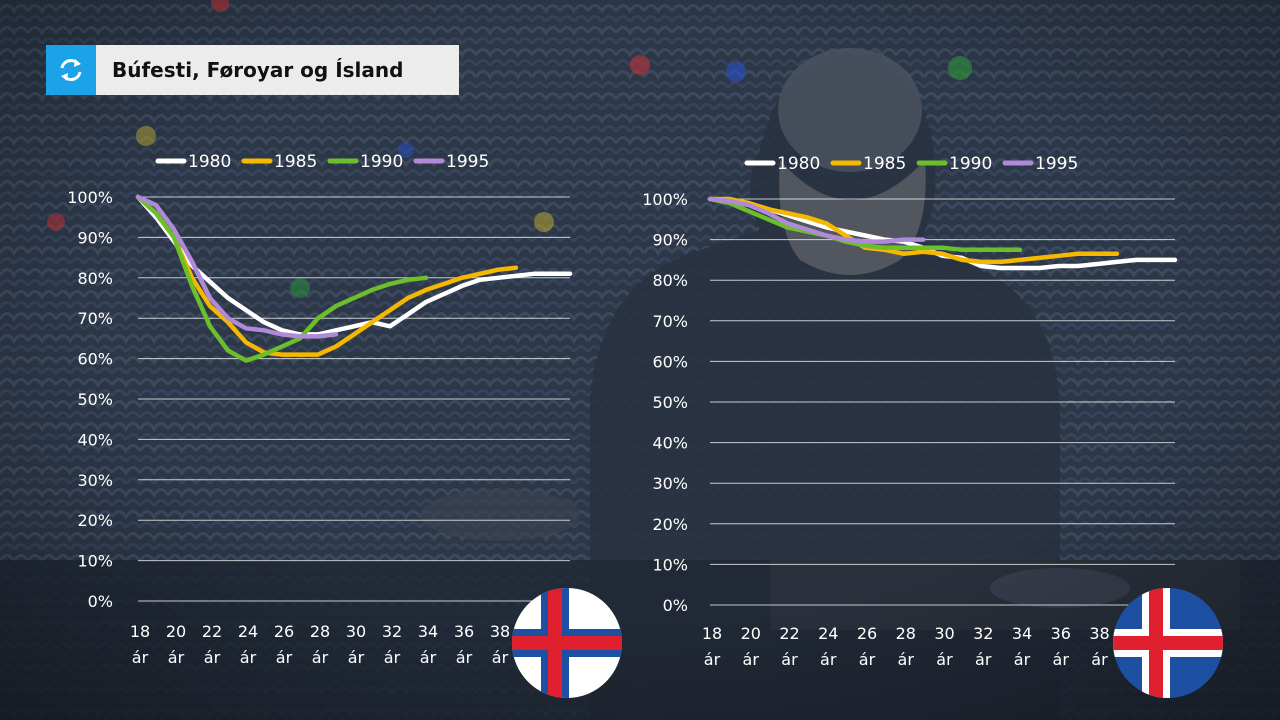 The height and width of the screenshot is (720, 1280). I want to click on series-line-1980, so click(354, 265).